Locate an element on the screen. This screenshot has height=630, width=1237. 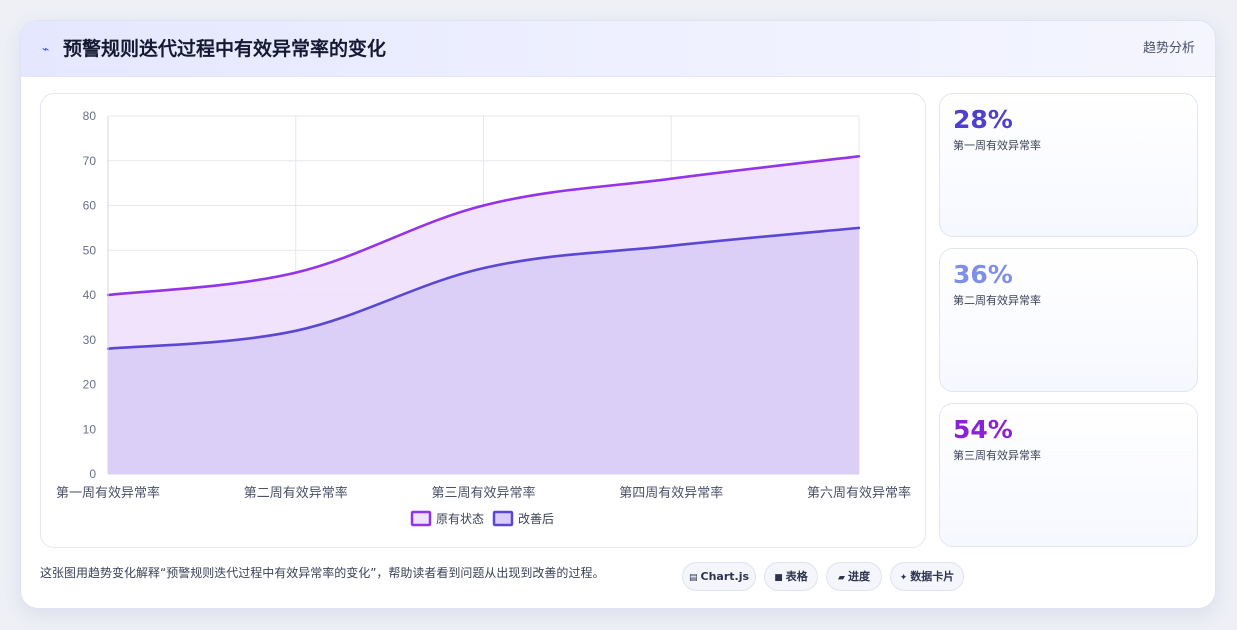
x-tick-label: 第六周有效异常率 is located at coordinates (859, 493).